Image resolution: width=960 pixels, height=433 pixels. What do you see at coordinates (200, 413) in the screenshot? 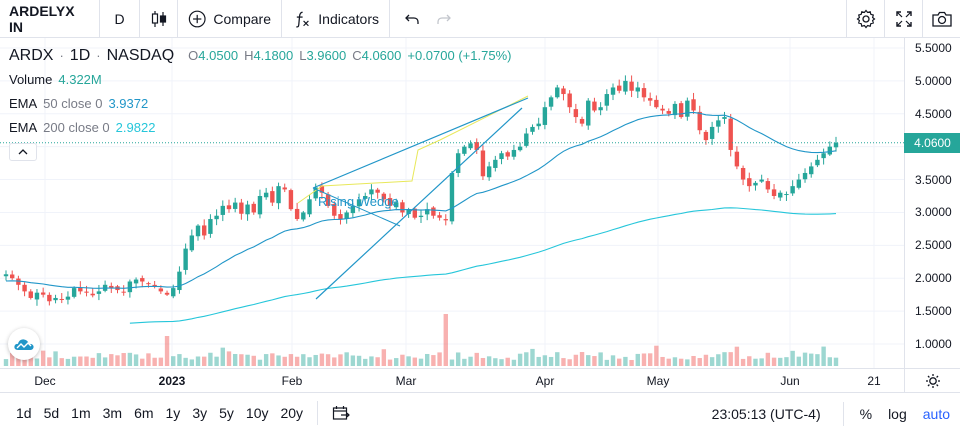
I see `range-button-3y: 3y` at bounding box center [200, 413].